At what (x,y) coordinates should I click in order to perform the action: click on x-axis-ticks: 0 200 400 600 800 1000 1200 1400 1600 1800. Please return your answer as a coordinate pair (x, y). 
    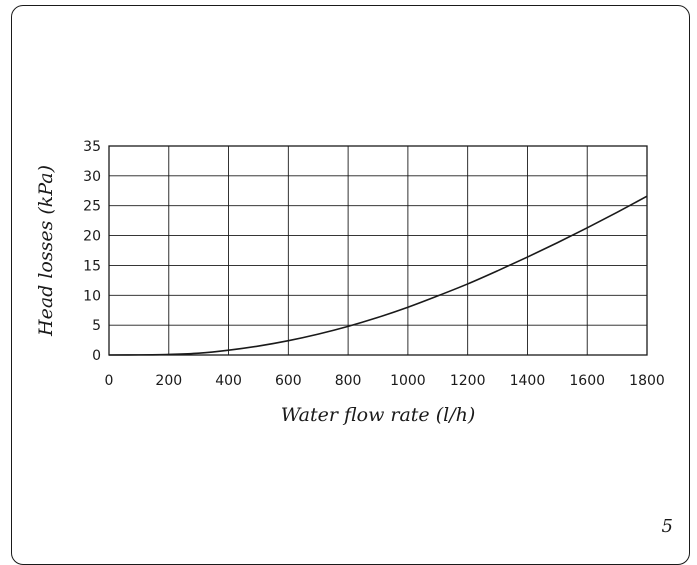
    Looking at the image, I should click on (385, 381).